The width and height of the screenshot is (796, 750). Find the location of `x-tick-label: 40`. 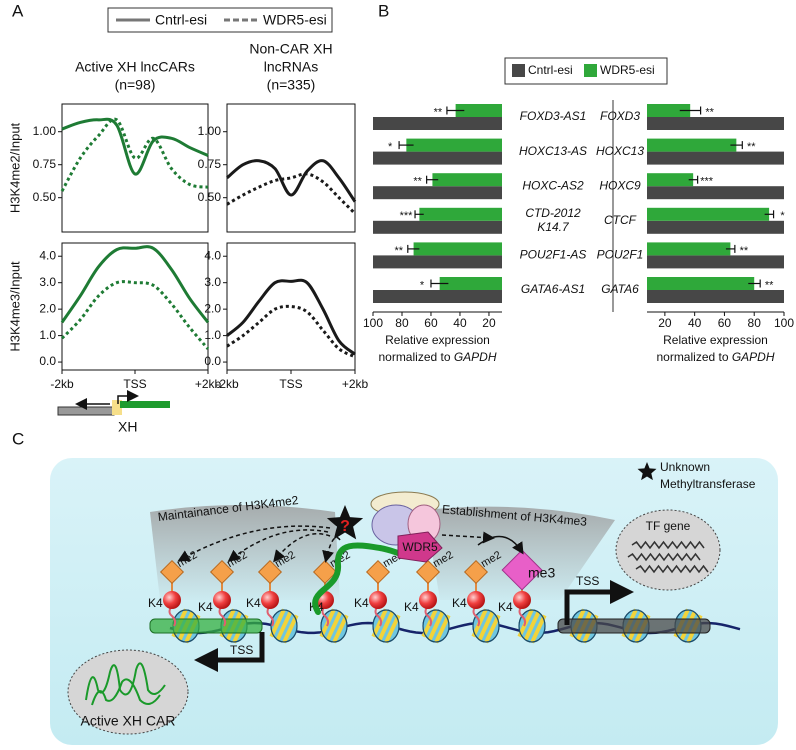

x-tick-label: 40 is located at coordinates (460, 323).